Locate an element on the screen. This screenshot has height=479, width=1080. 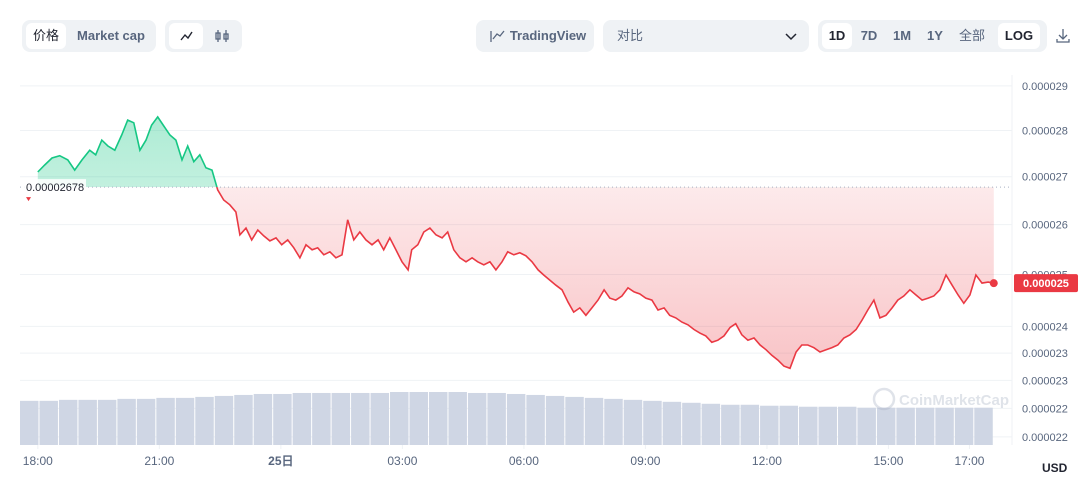
compare-dropdown: 对比 is located at coordinates (706, 36).